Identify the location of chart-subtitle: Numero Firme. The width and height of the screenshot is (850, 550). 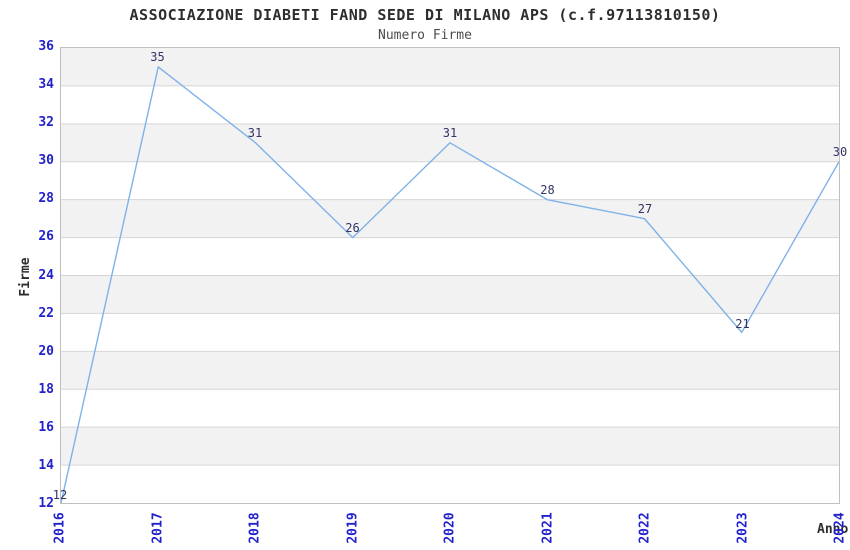
(425, 35).